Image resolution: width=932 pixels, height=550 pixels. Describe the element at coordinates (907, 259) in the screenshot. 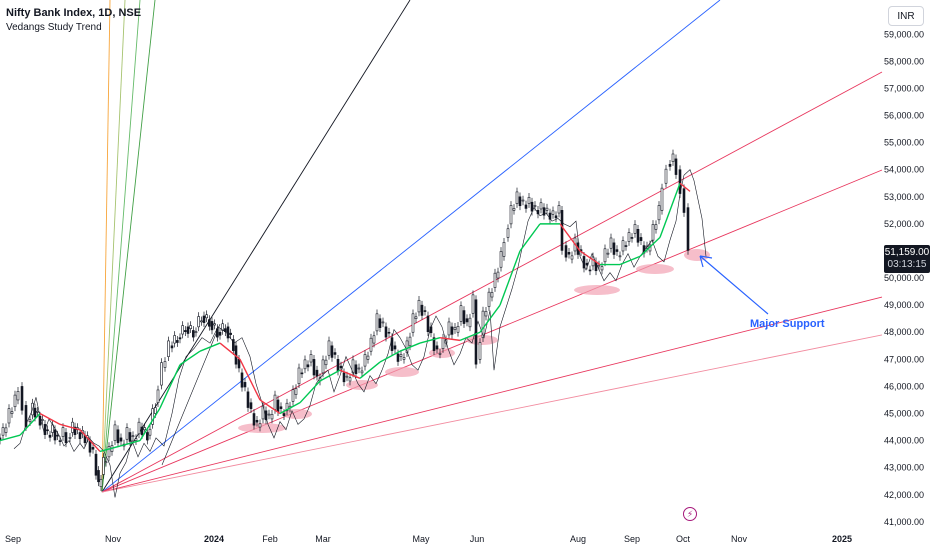

I see `price-badge: 51,159.00 03:13:15` at that location.